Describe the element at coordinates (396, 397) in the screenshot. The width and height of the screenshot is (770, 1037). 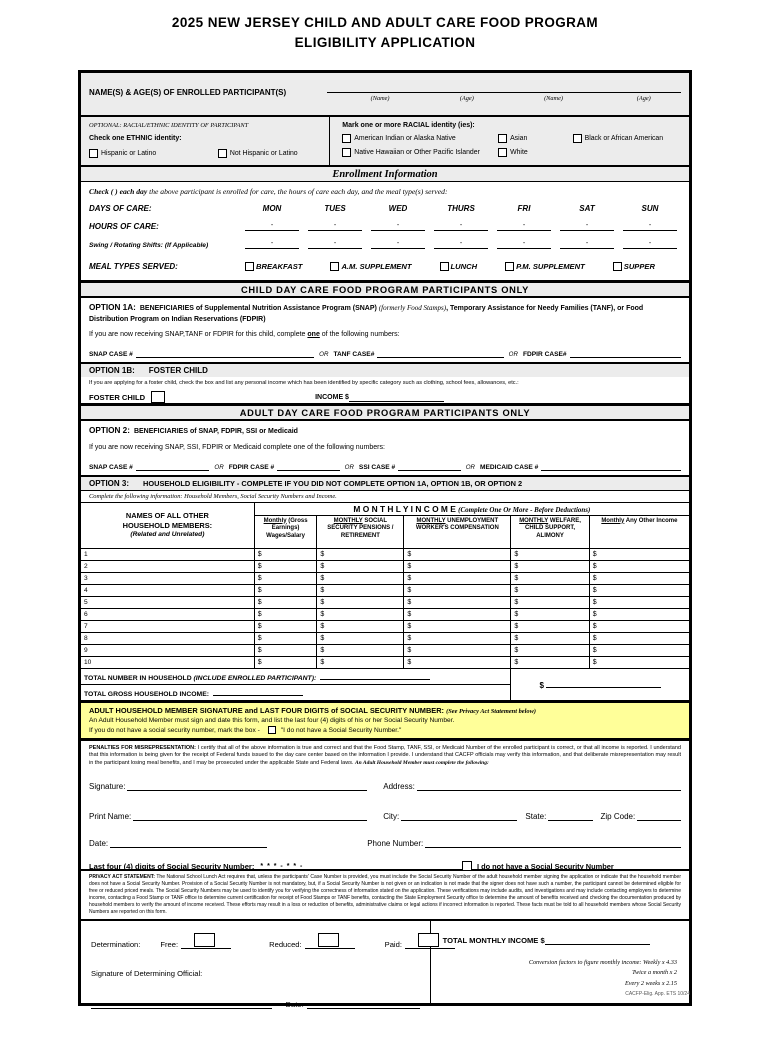
I see `foster-income-input` at that location.